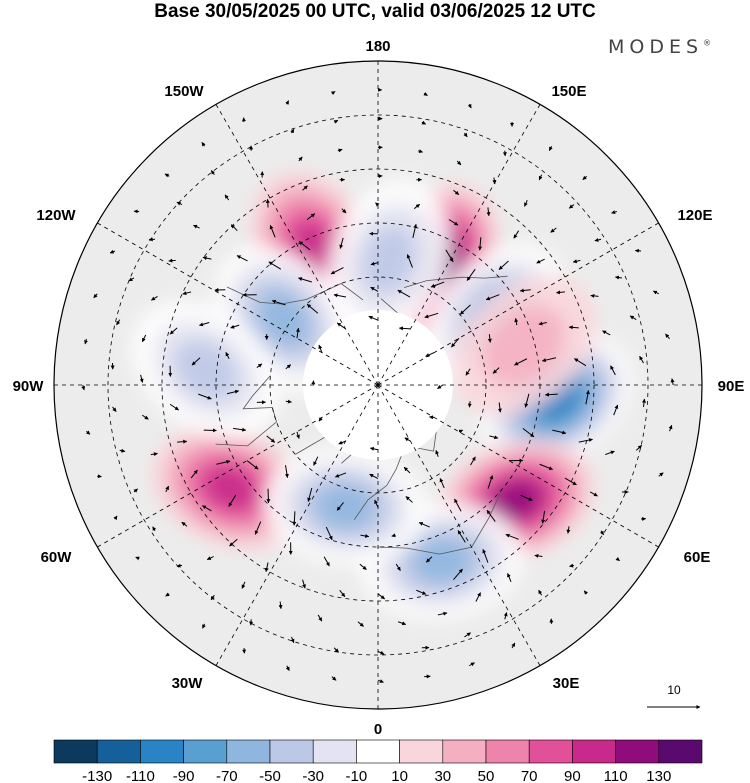  I want to click on modes-logo: MODES®, so click(659, 47).